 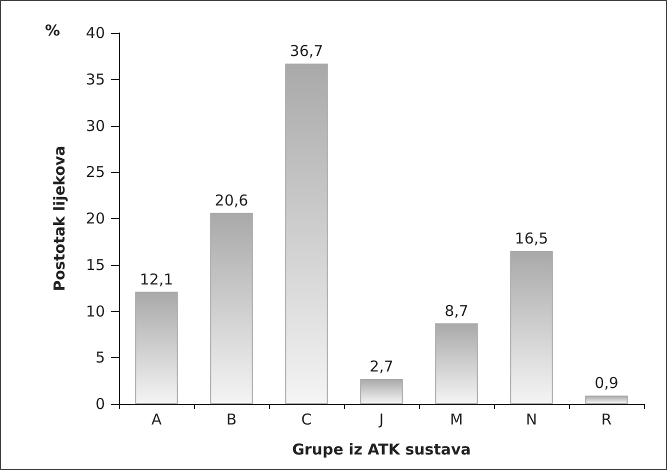 What do you see at coordinates (532, 419) in the screenshot?
I see `x-tick-label: N` at bounding box center [532, 419].